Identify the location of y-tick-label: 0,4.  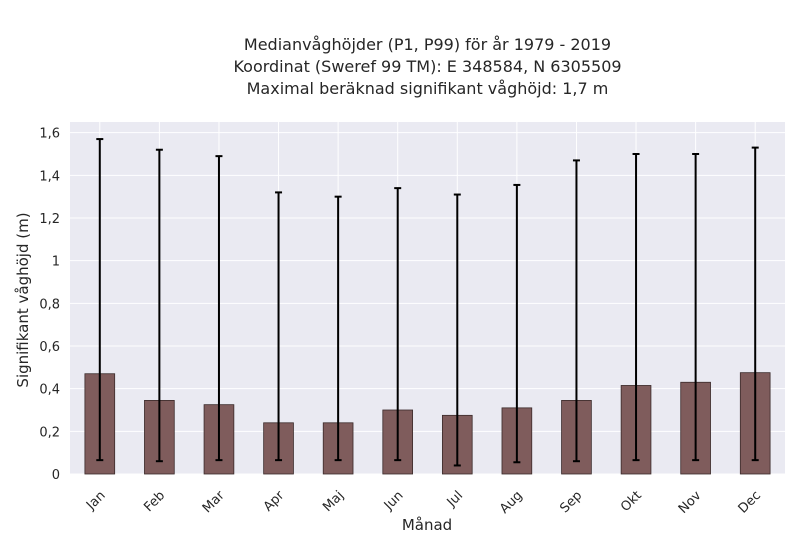
(49, 390).